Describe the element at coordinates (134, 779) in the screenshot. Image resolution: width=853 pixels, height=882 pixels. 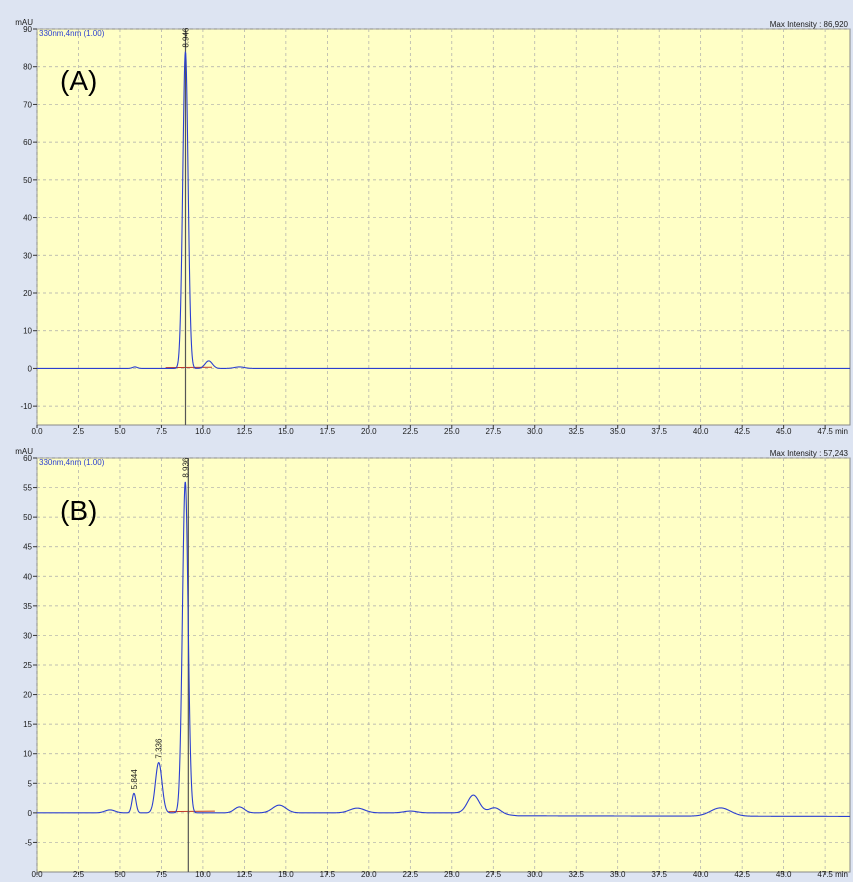
I see `peak-label: 5.844` at that location.